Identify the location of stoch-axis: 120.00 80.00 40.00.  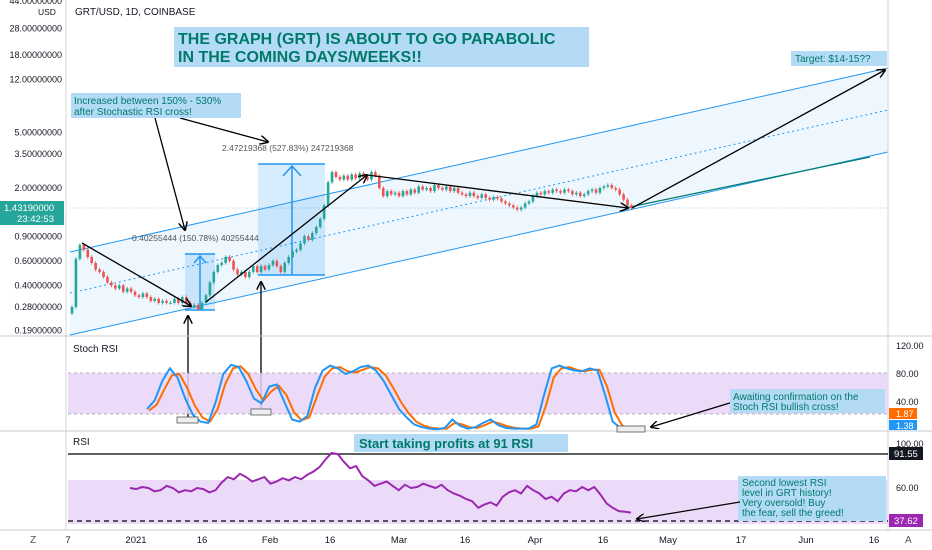
(910, 374).